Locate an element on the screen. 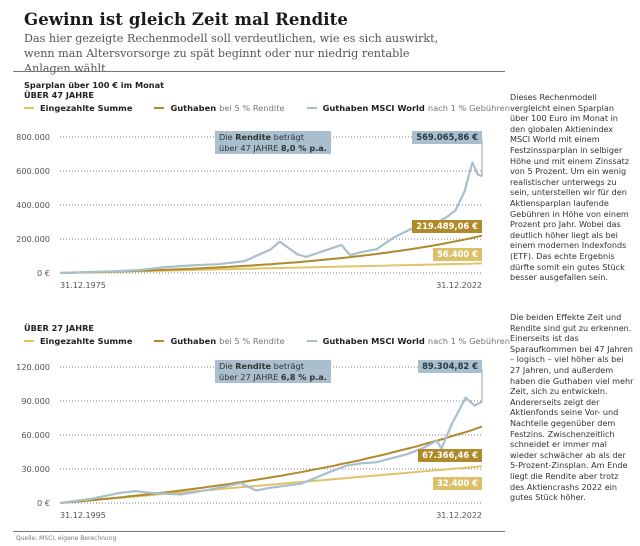  line-guthaben-5-prozent is located at coordinates (271, 464).